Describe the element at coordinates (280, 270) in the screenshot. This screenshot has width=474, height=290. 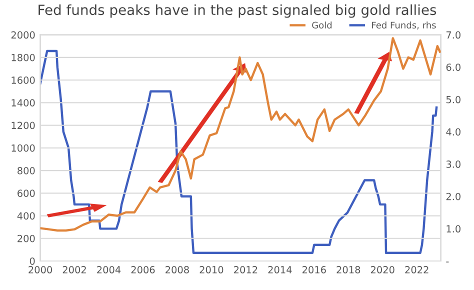
I see `x-tick-label: 2014` at that location.